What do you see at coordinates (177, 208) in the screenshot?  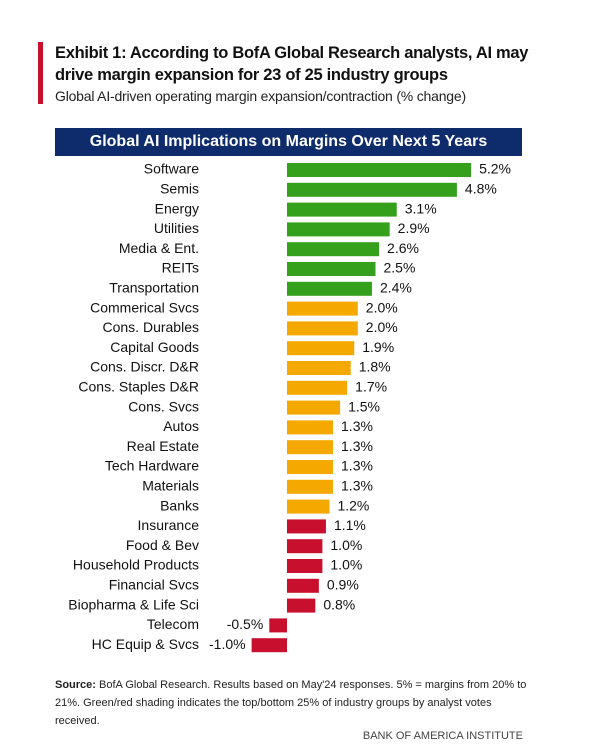 I see `category-label: Energy` at bounding box center [177, 208].